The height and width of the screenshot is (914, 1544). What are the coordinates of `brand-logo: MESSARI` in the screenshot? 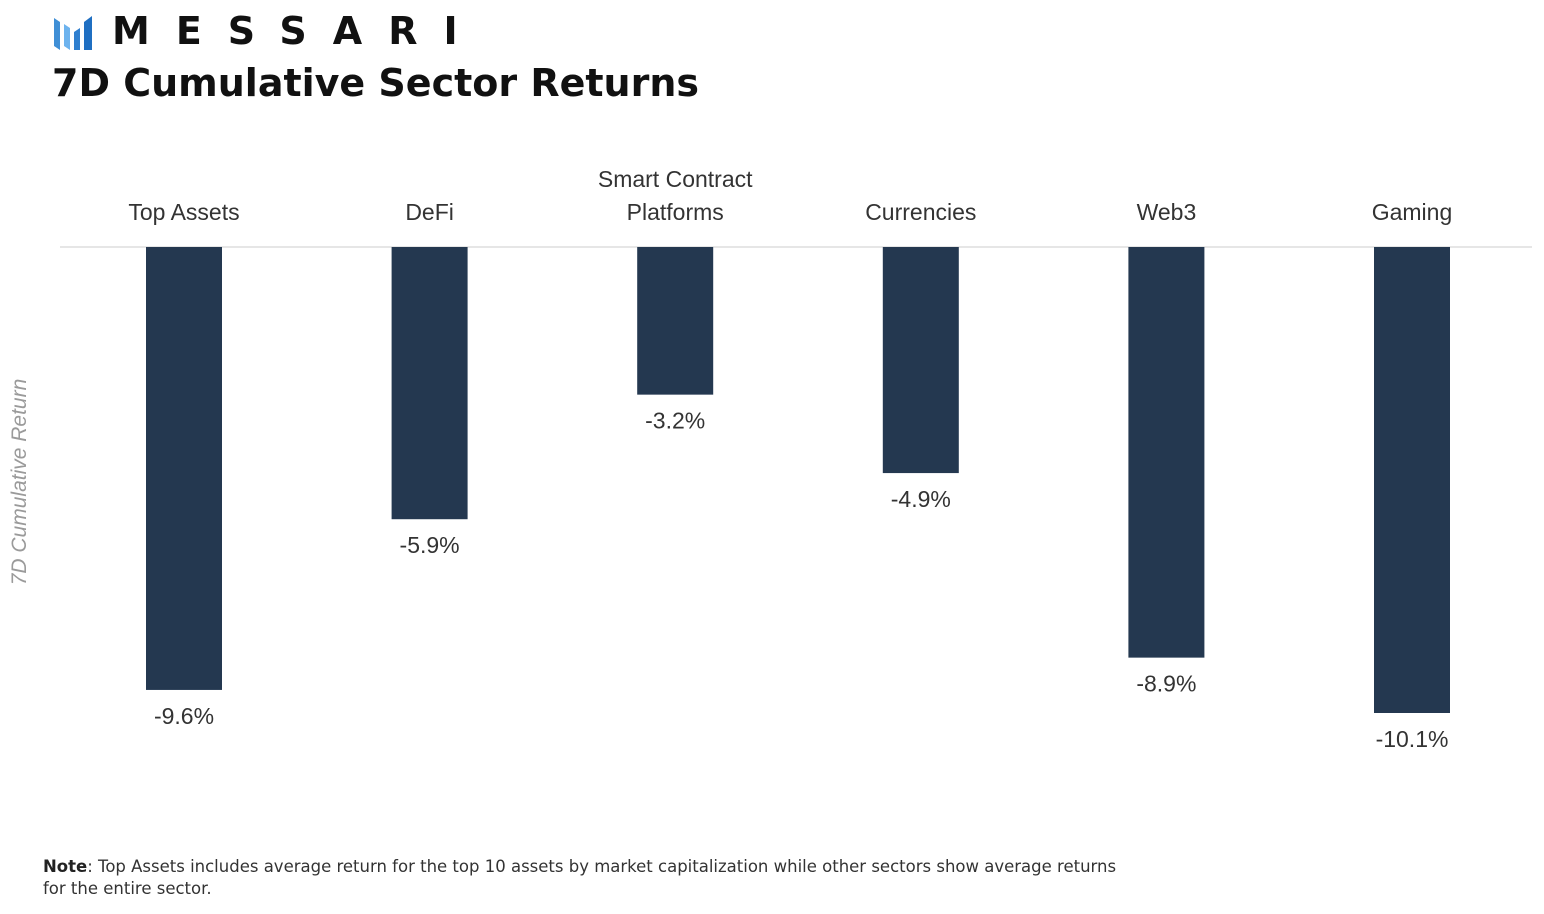 It's located at (268, 31).